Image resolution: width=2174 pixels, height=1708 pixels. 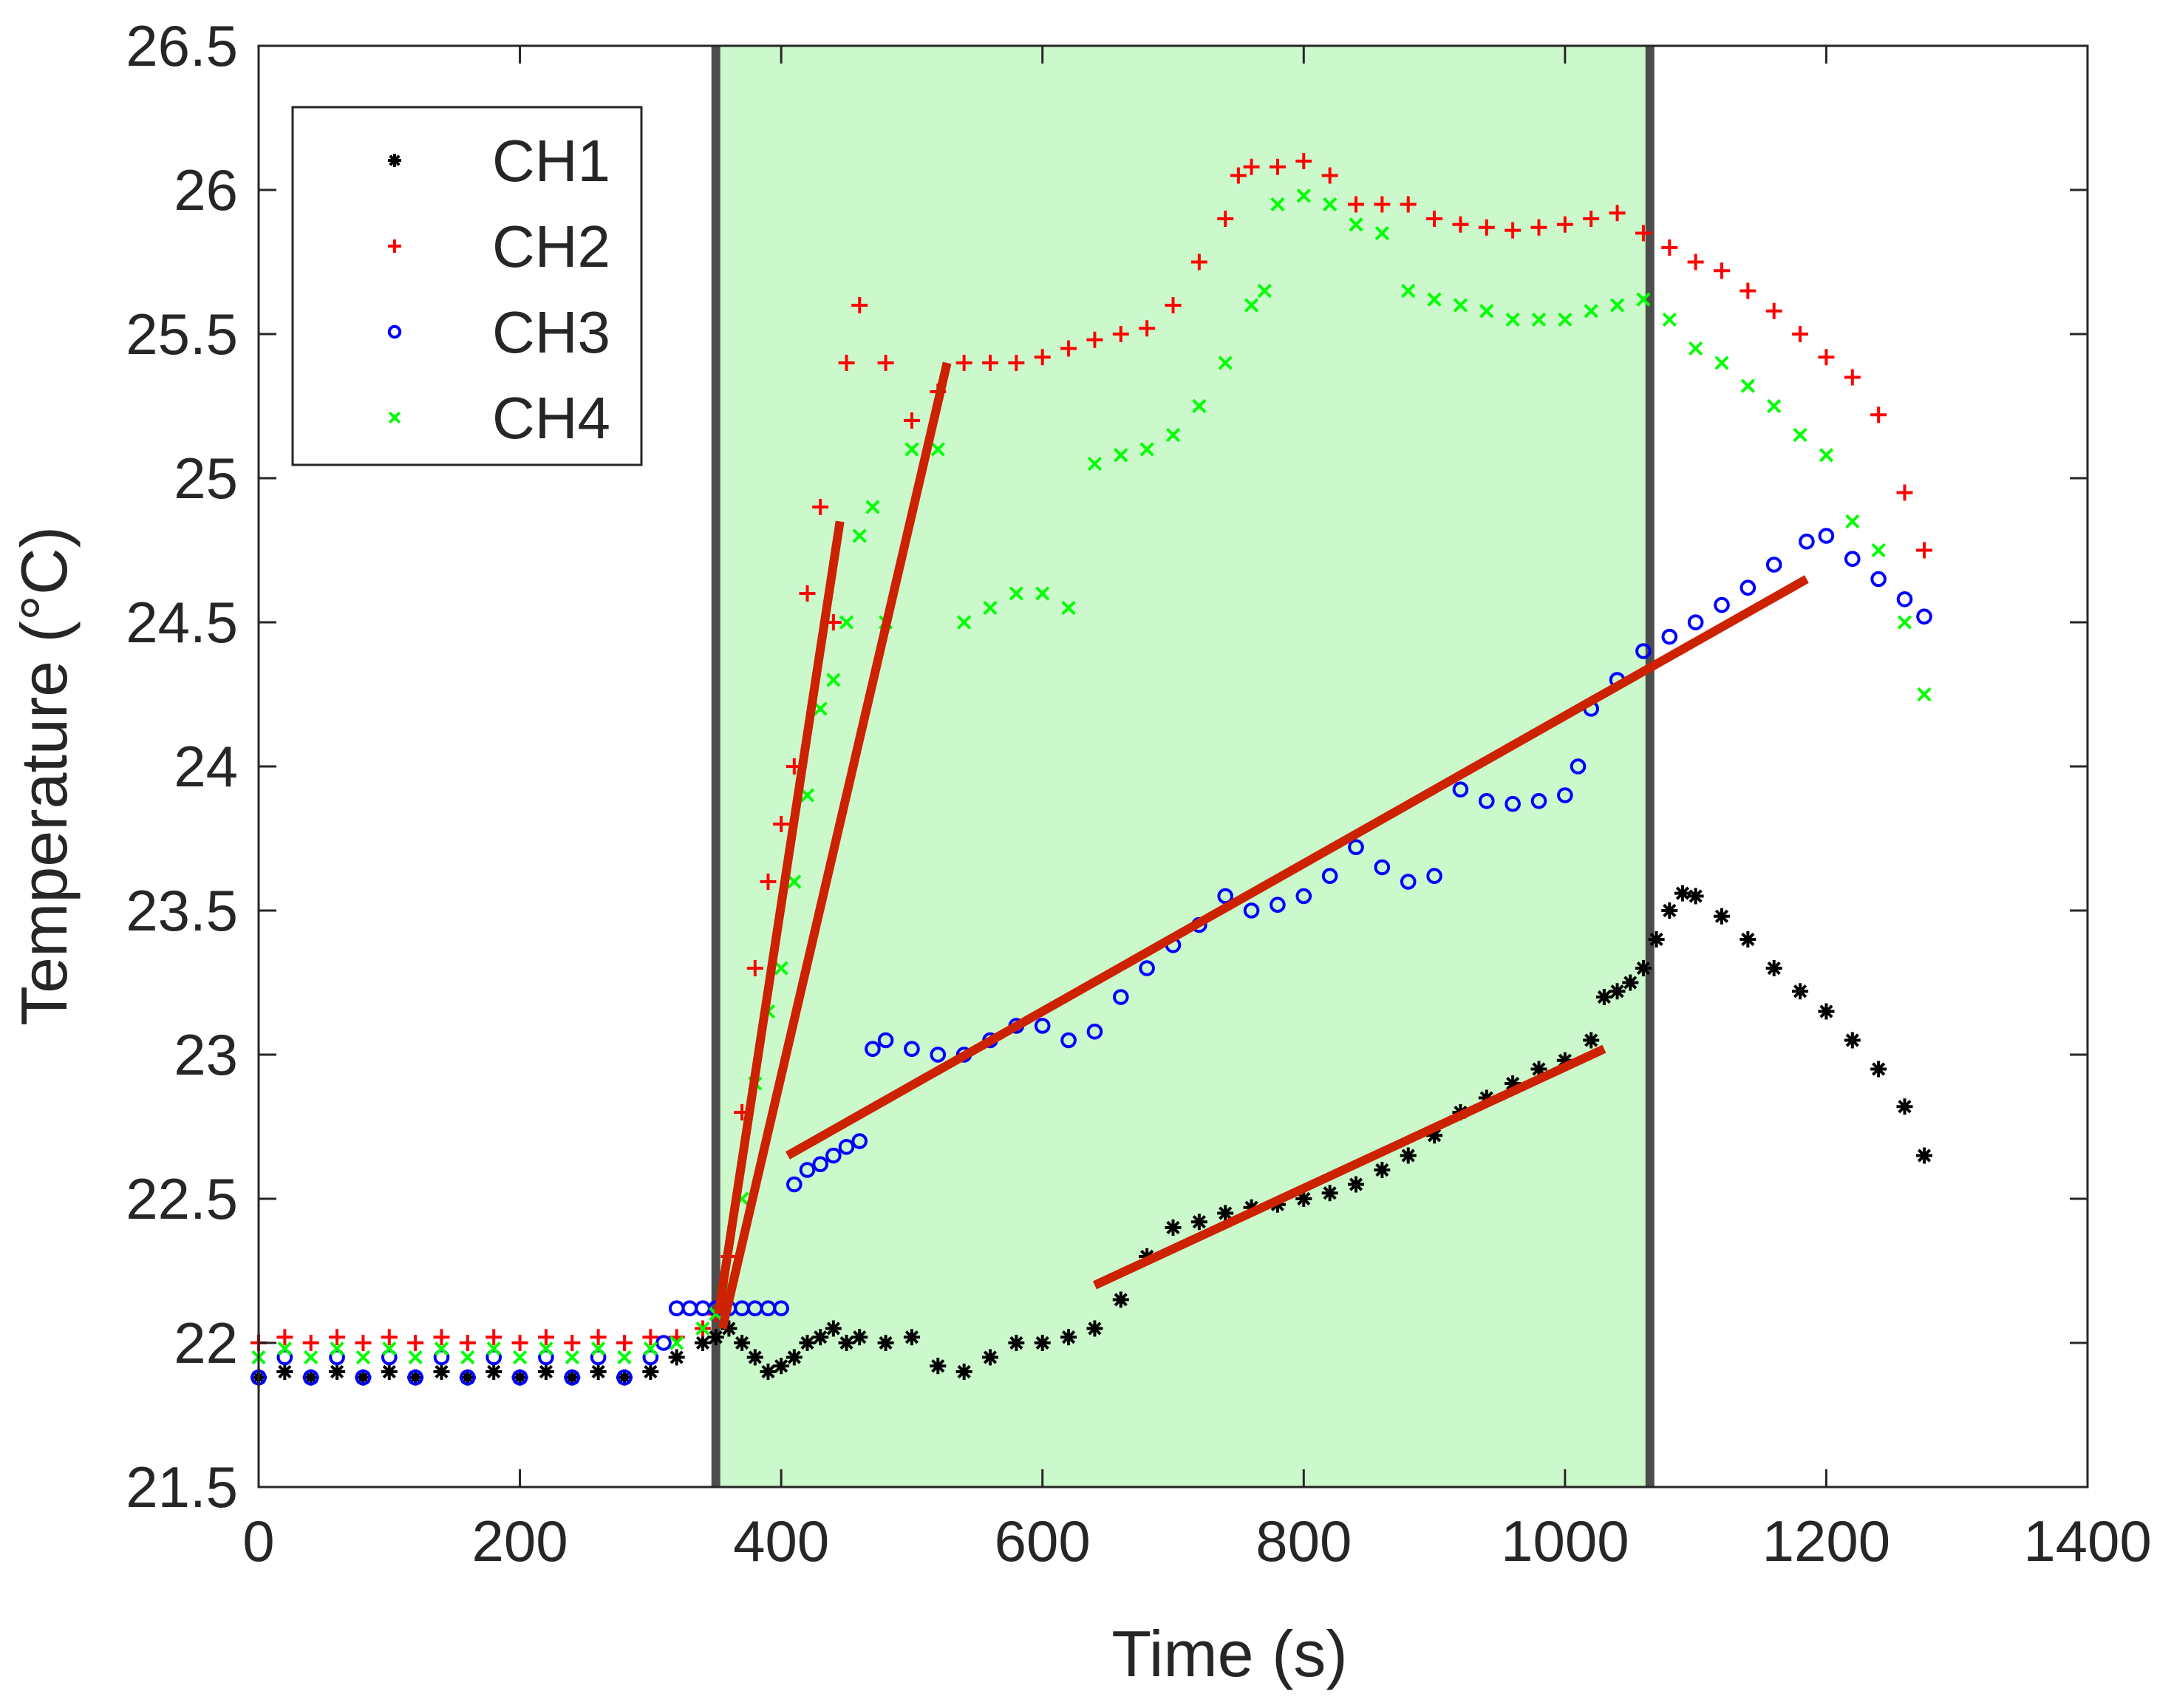 I want to click on y-tick-label: 23, so click(x=206, y=1054).